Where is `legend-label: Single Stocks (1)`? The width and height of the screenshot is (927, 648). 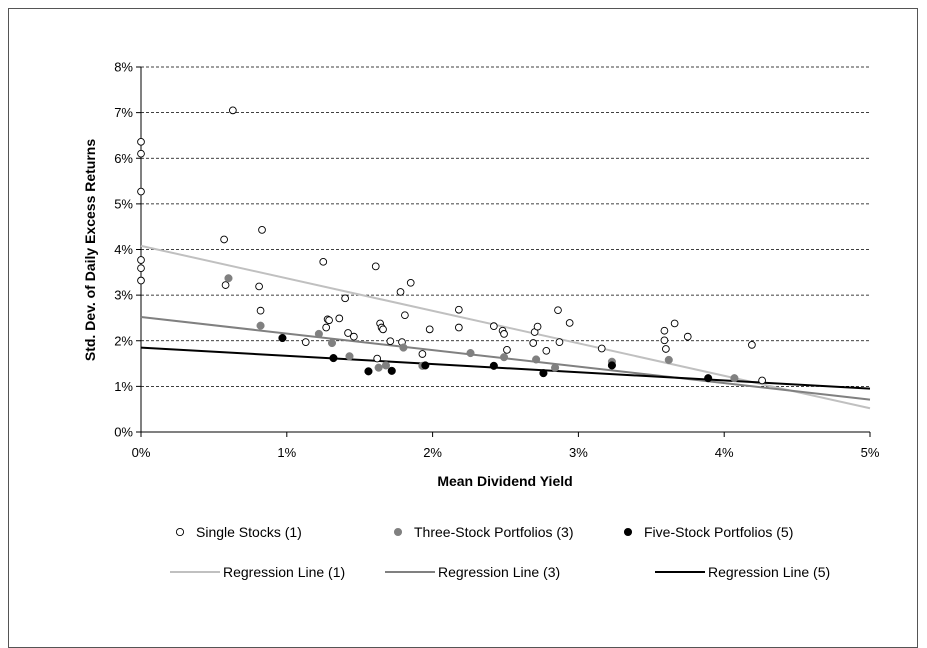 legend-label: Single Stocks (1) is located at coordinates (249, 532).